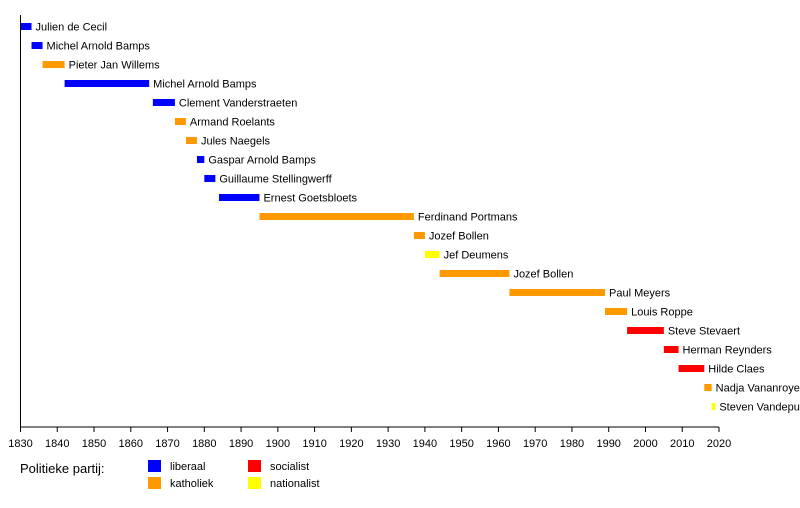  Describe the element at coordinates (461, 444) in the screenshot. I see `x-tick-label: 1950` at that location.